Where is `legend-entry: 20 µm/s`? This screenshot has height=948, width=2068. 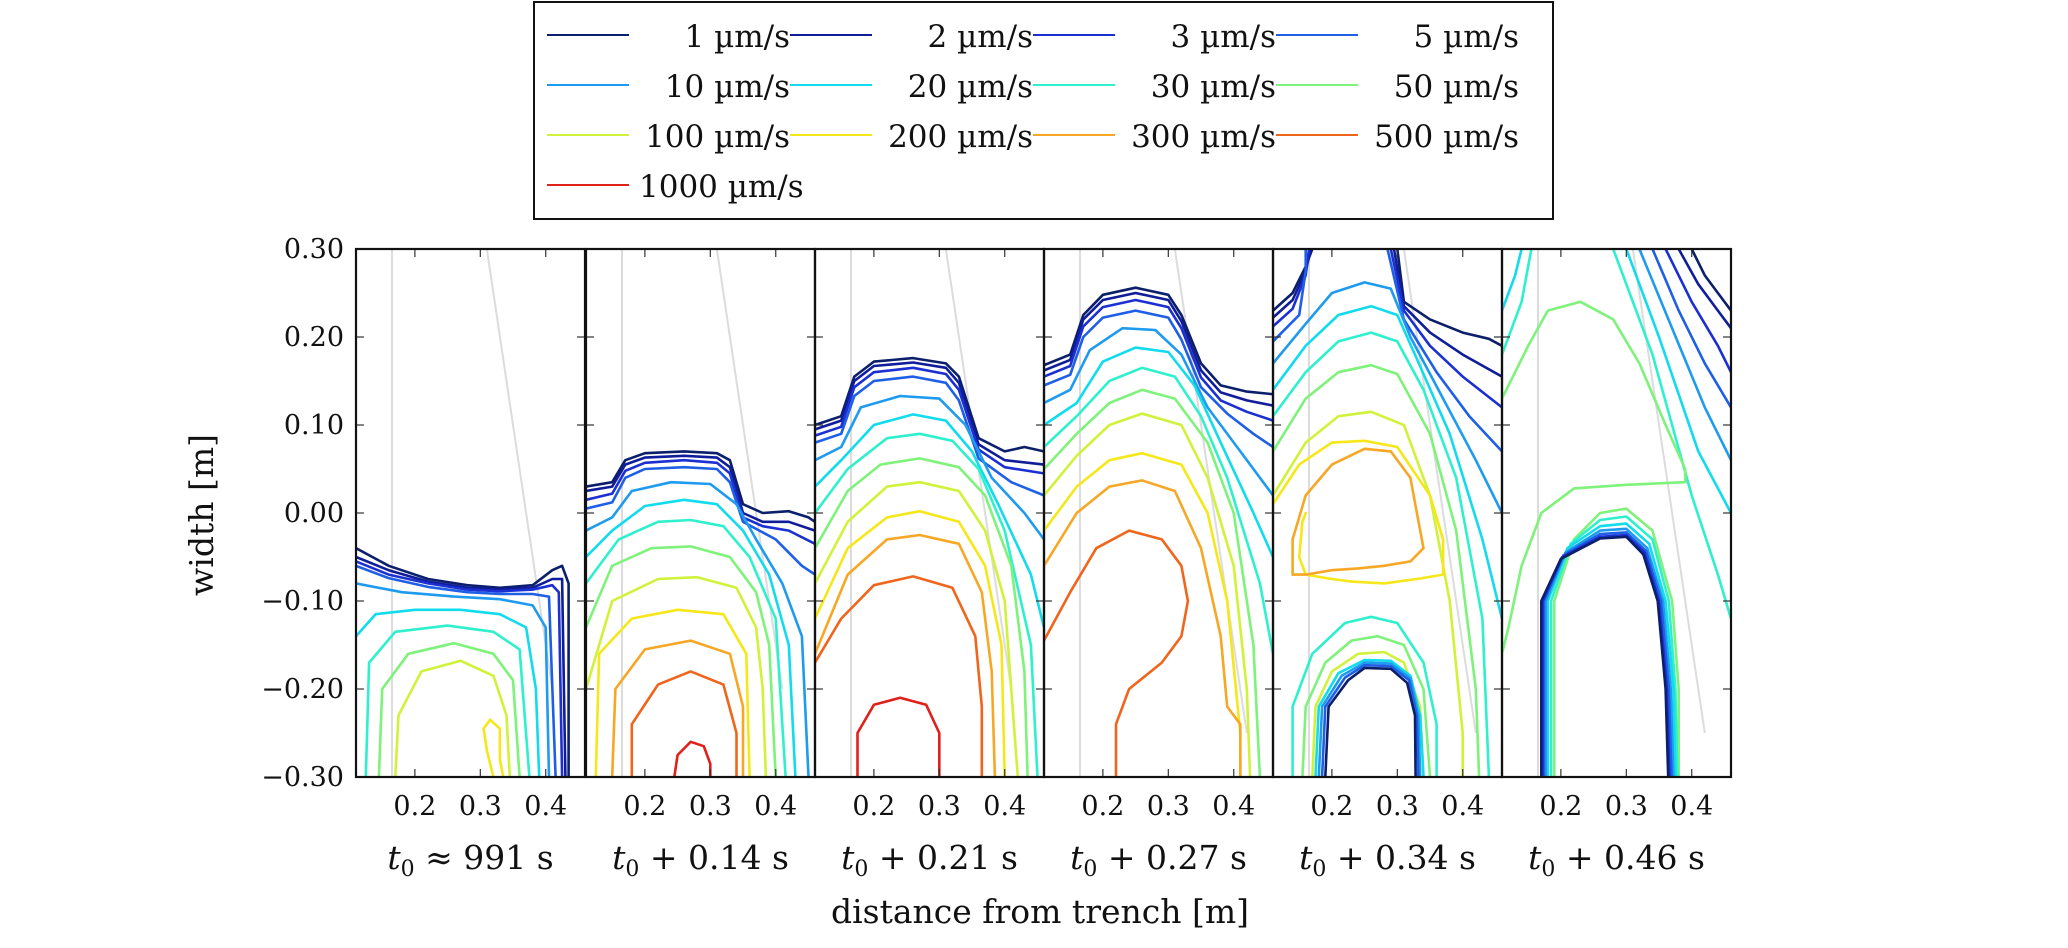
legend-entry: 20 µm/s is located at coordinates (911, 87).